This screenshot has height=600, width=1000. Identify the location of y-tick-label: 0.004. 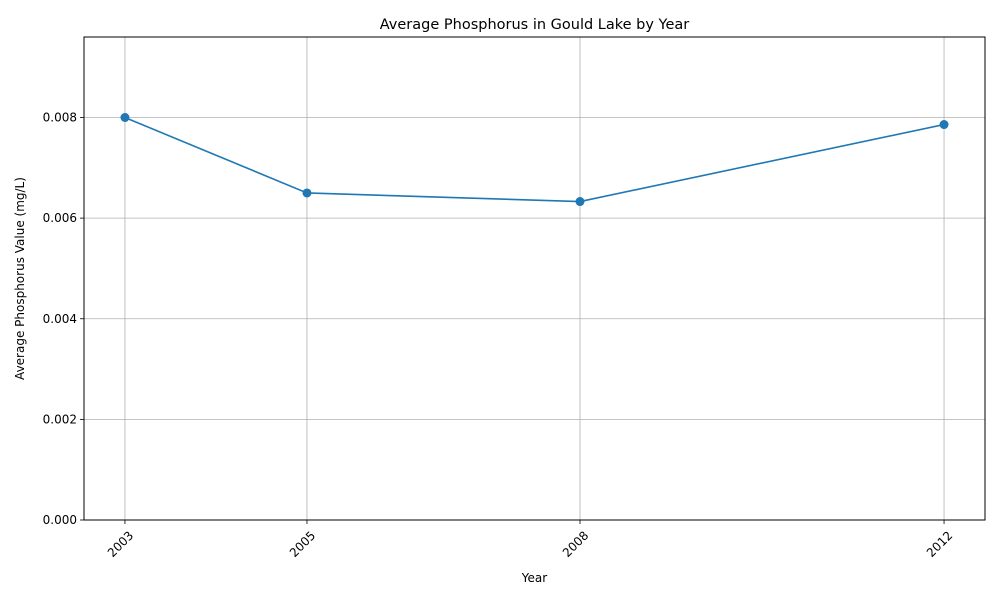
(60, 319).